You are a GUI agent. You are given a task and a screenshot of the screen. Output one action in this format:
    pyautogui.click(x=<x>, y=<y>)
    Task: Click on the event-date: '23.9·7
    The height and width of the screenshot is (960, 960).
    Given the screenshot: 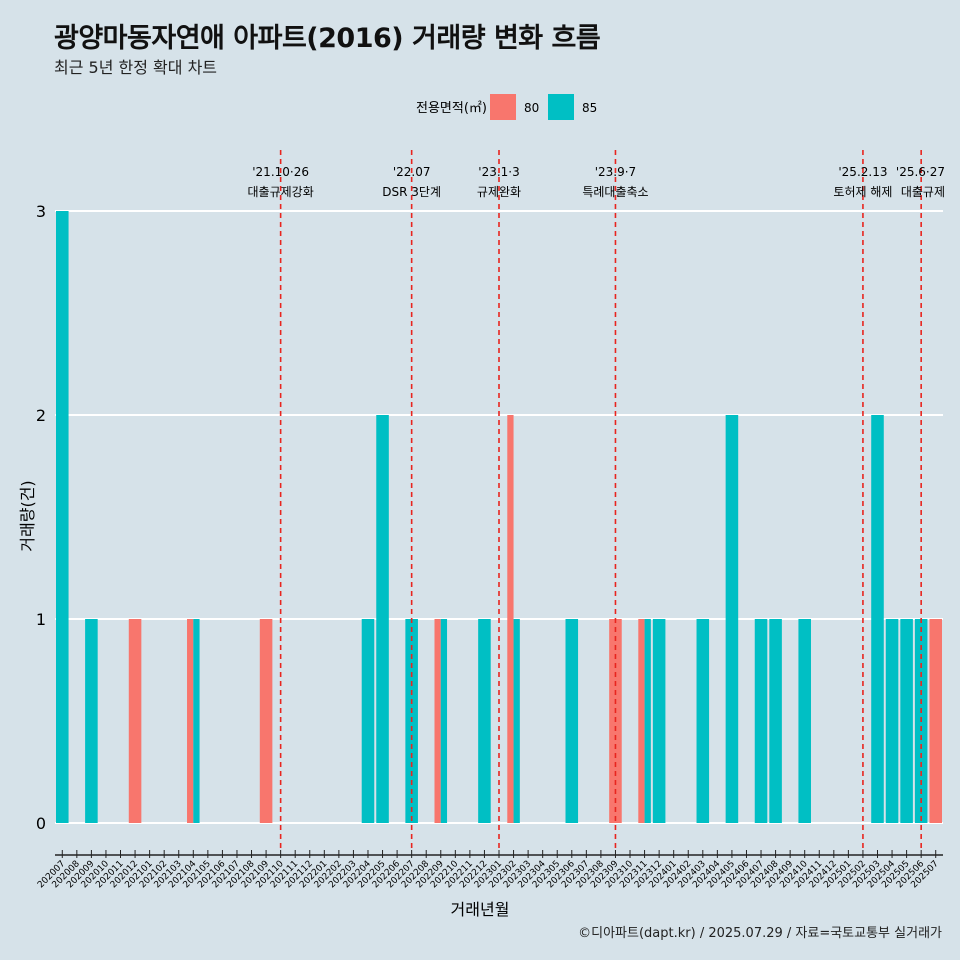 What is the action you would take?
    pyautogui.click(x=615, y=172)
    